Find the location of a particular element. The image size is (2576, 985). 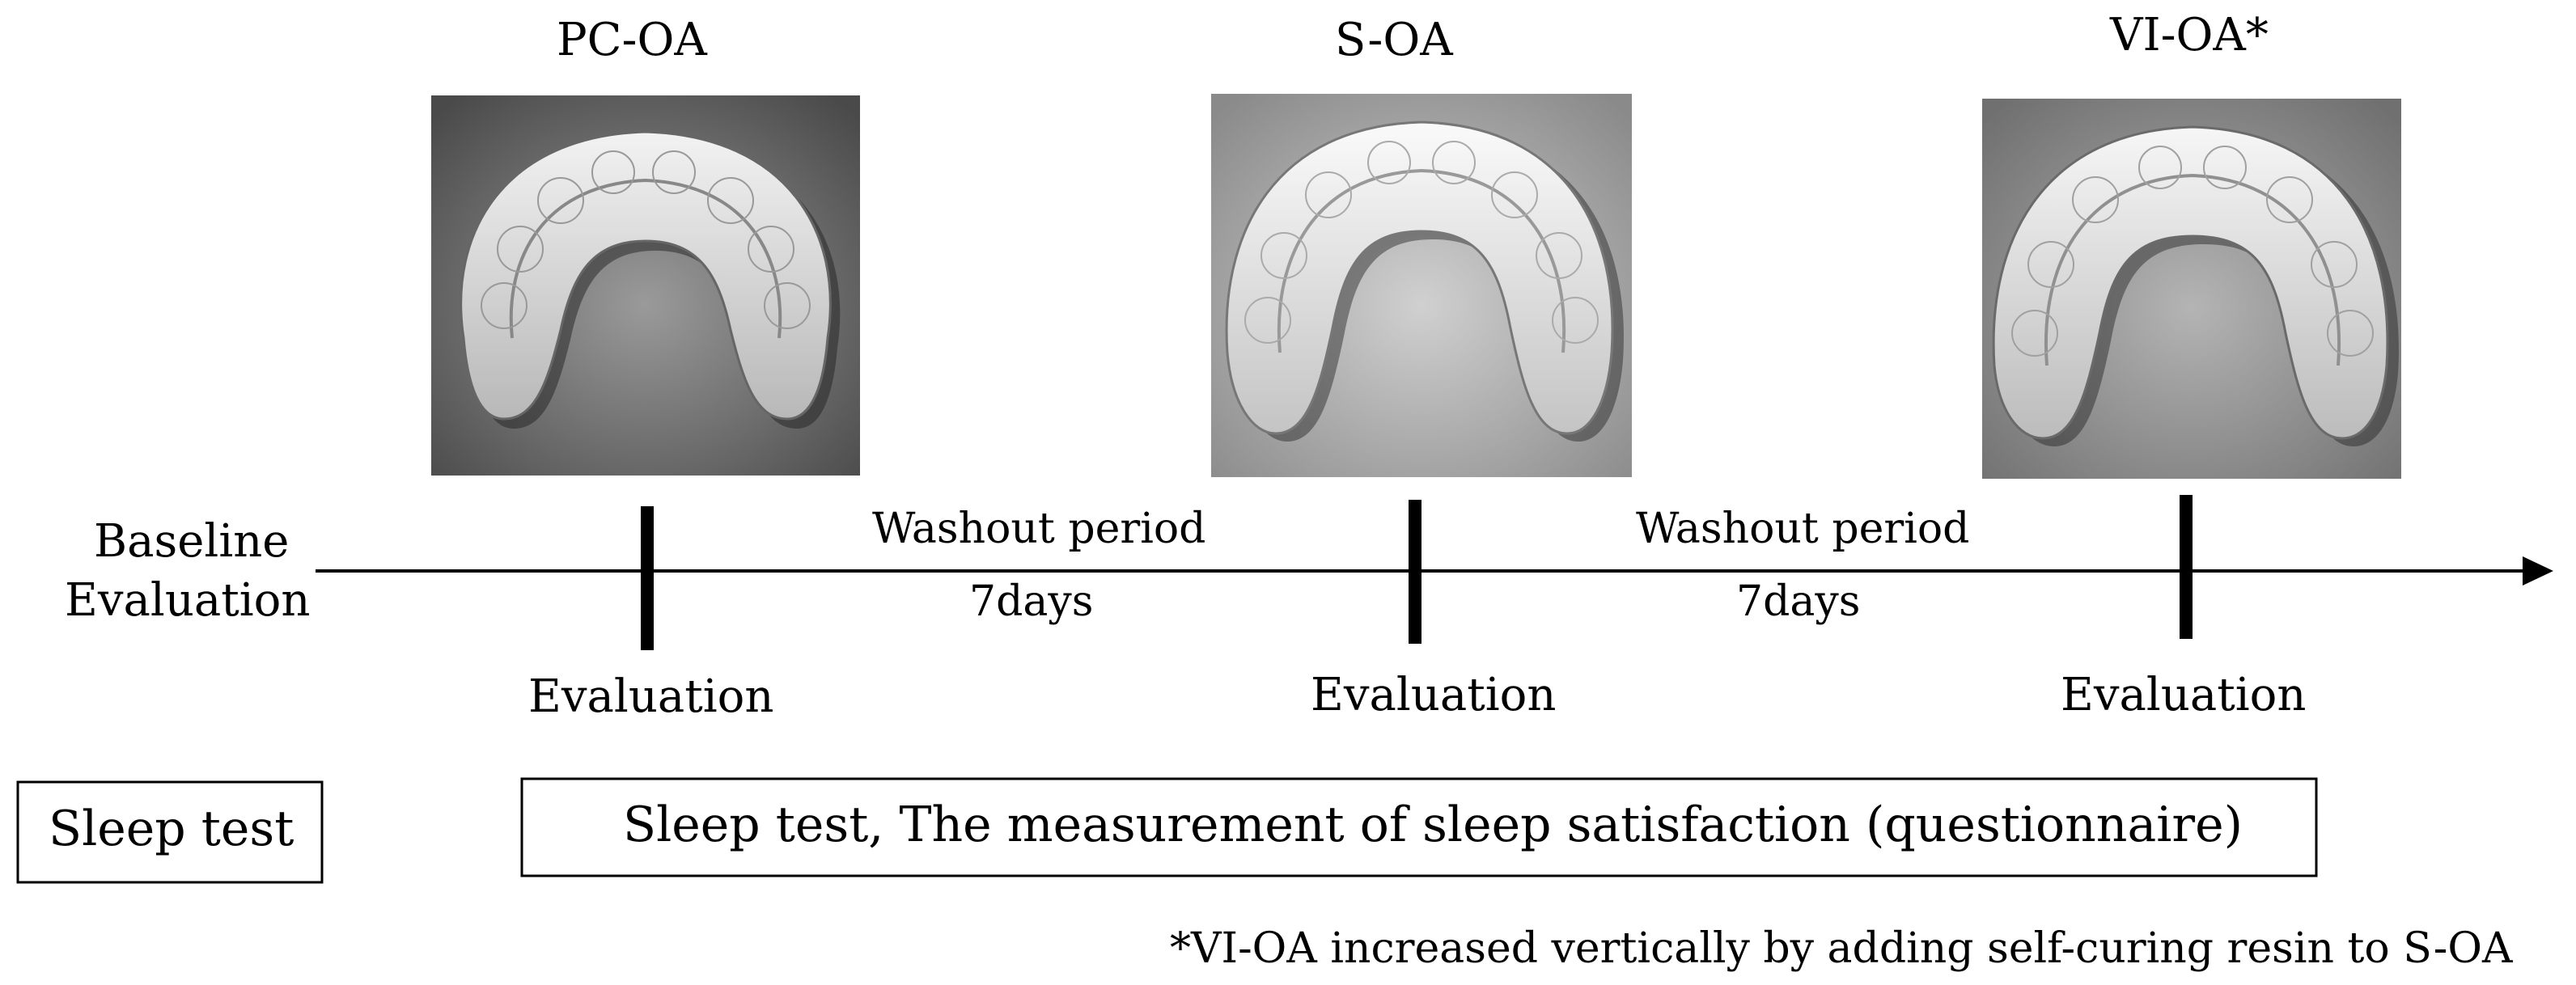

sleep-test-box is located at coordinates (170, 832).